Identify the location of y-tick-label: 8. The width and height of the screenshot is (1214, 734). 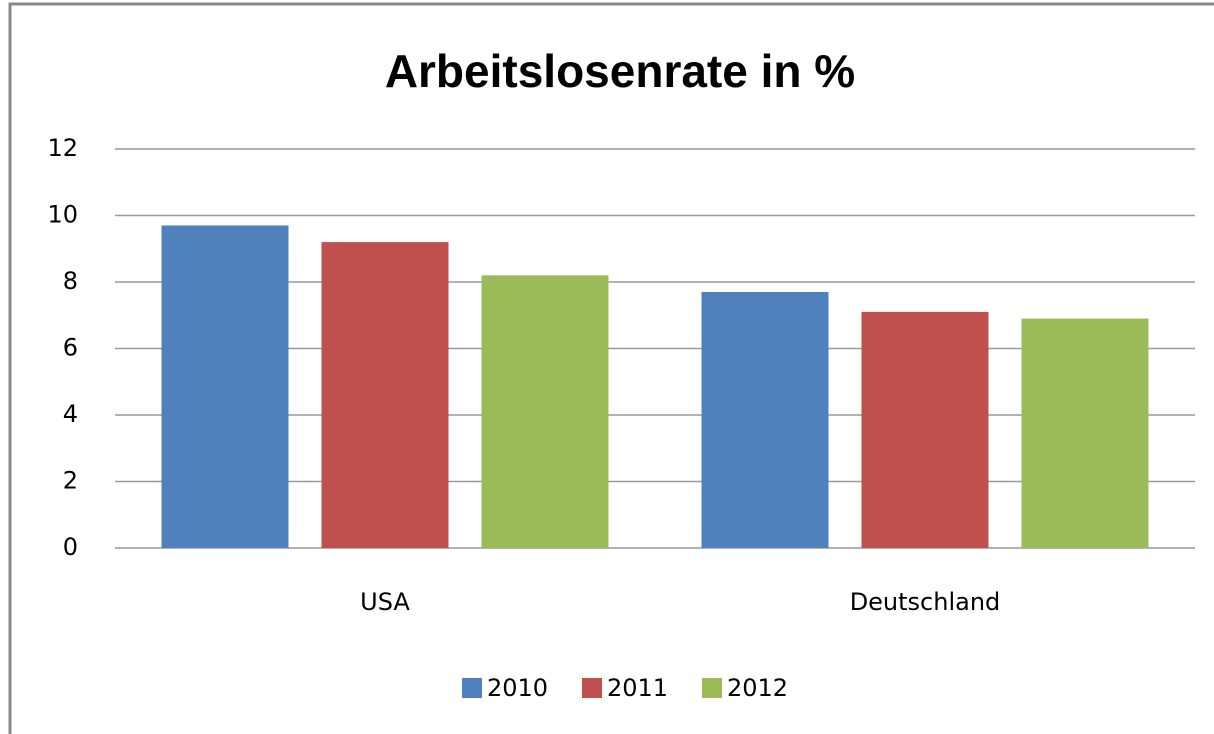
(70, 281).